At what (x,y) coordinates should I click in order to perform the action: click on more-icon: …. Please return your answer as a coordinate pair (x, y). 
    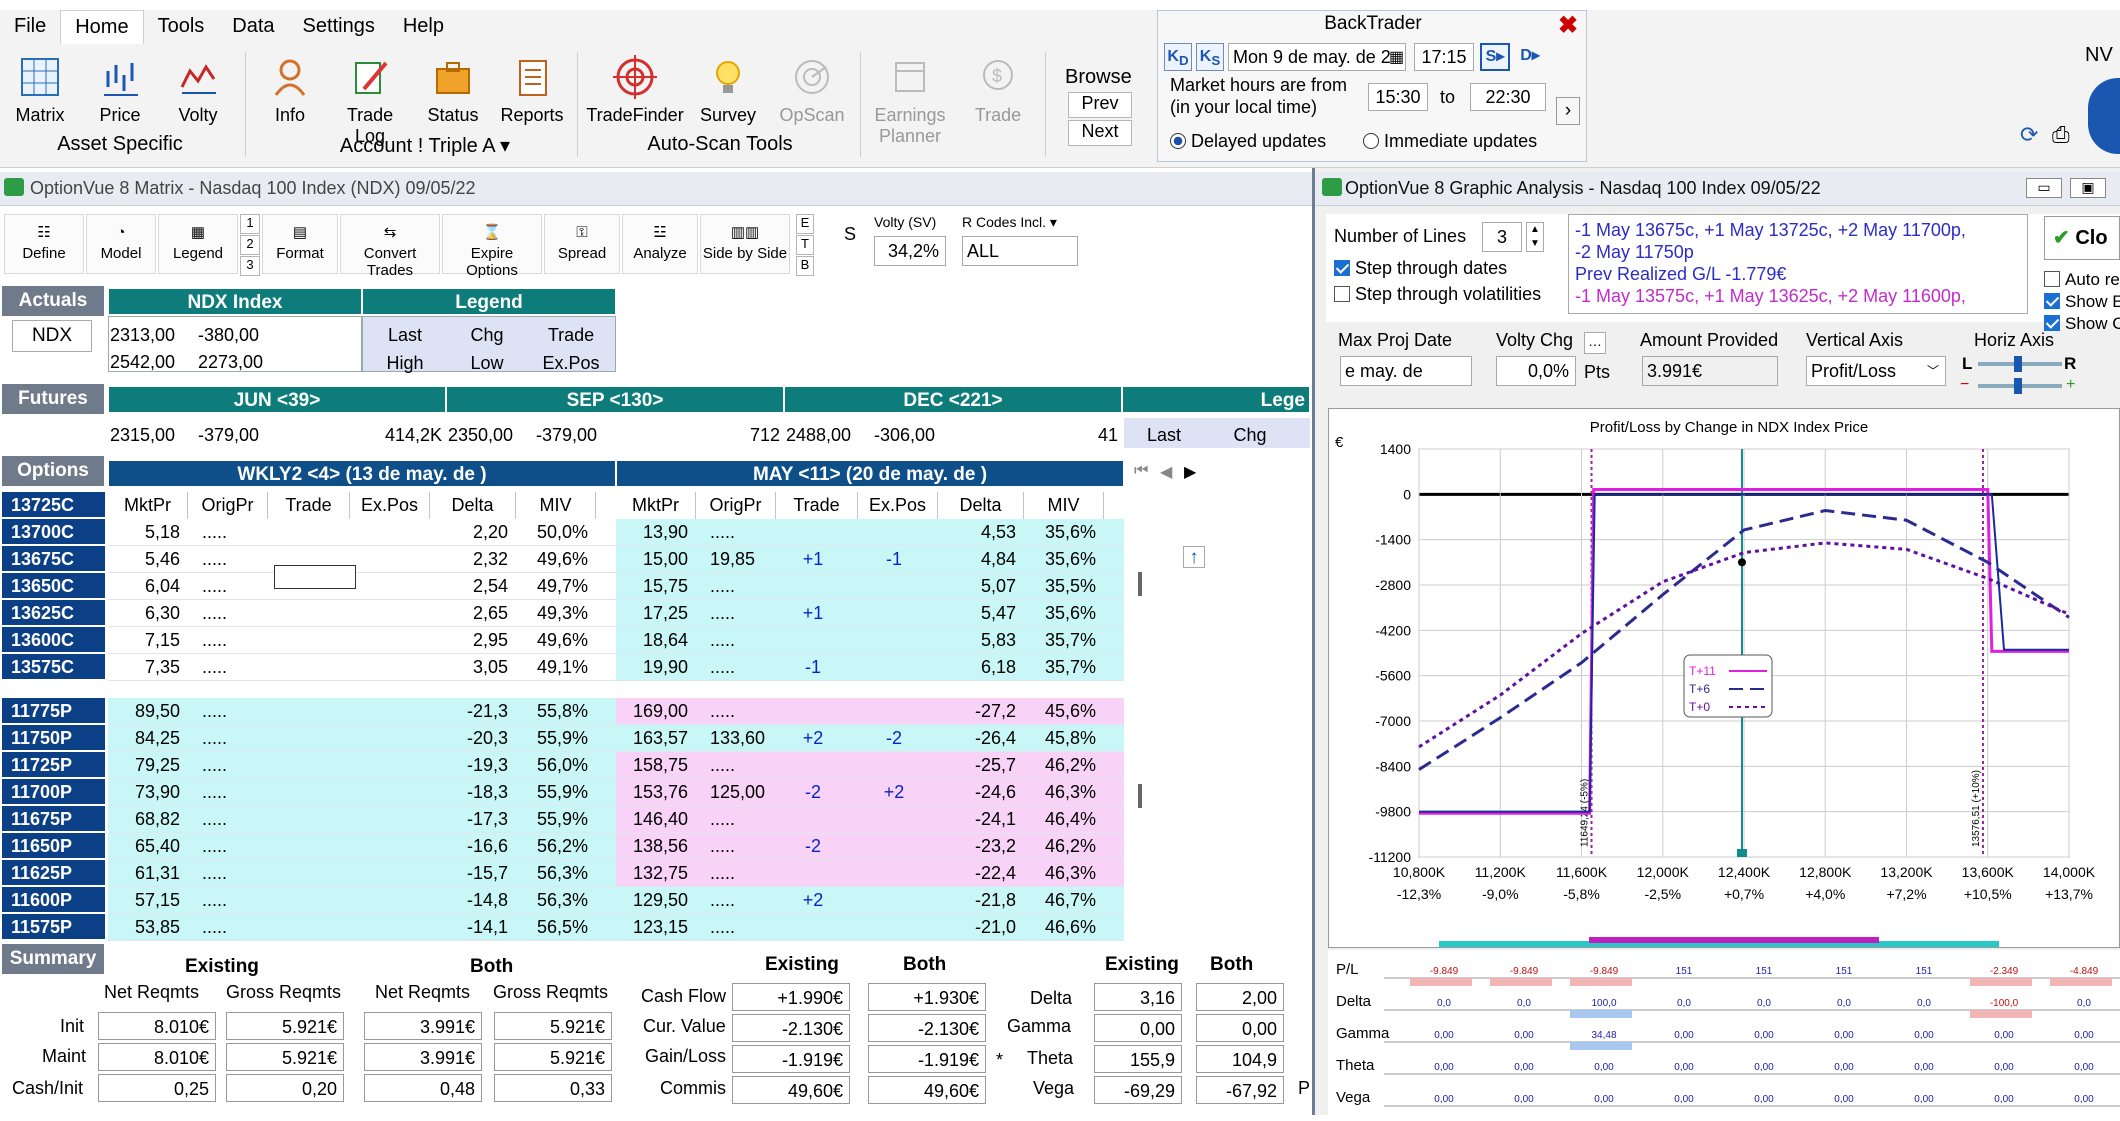
    Looking at the image, I should click on (1595, 343).